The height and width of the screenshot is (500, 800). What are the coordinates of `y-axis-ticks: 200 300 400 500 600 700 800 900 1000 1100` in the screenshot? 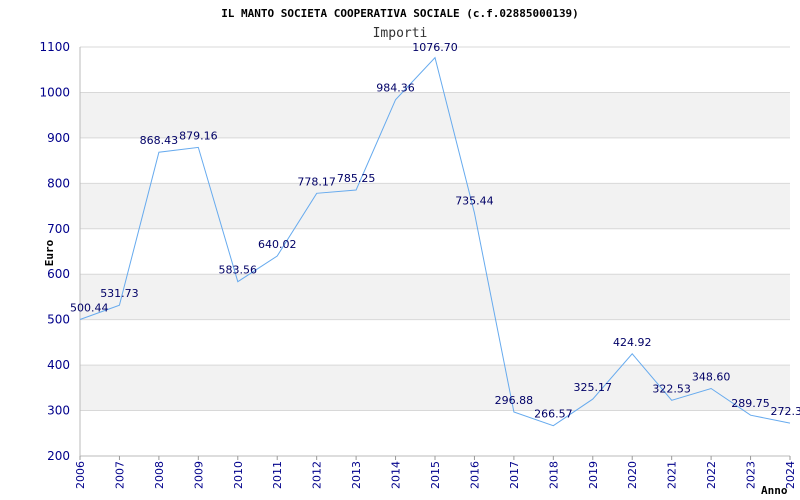 It's located at (54, 251).